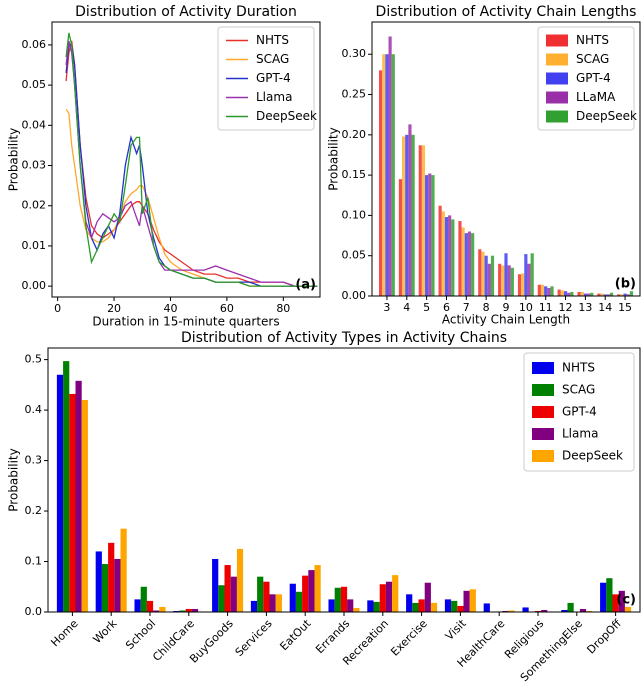 The width and height of the screenshot is (644, 690). Describe the element at coordinates (585, 307) in the screenshot. I see `x-tick-label: 13` at that location.